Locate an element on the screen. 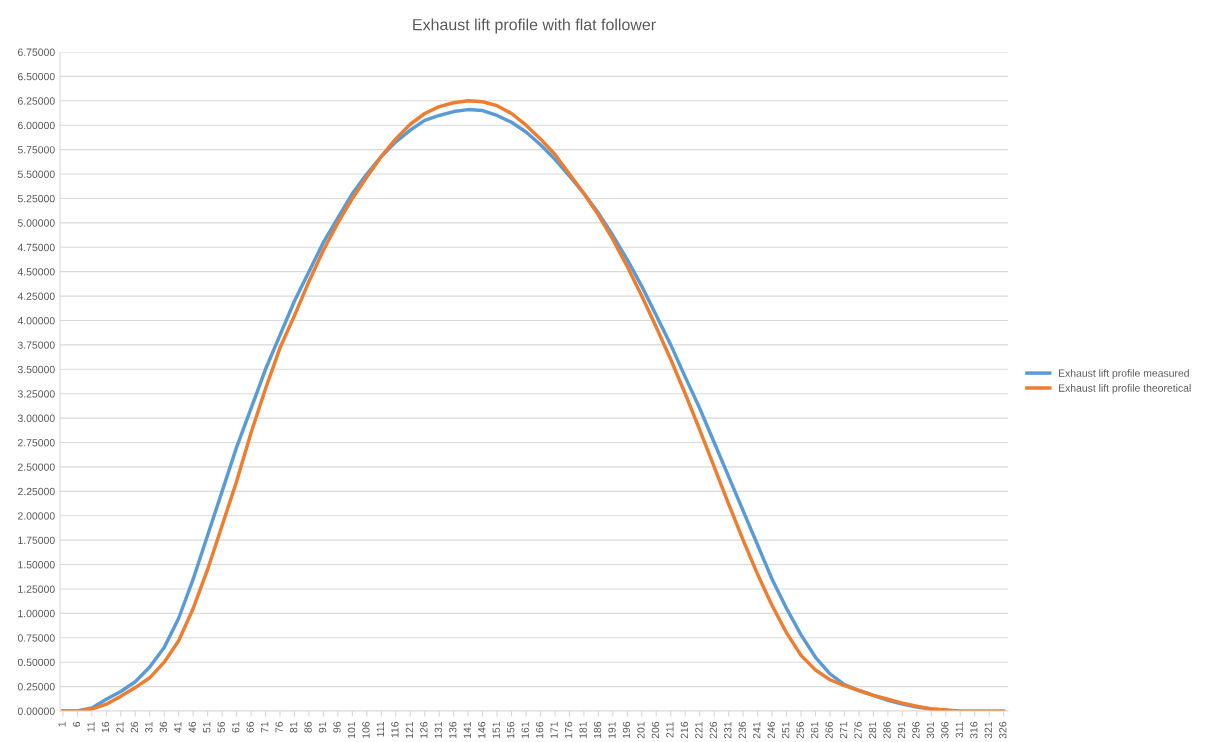 Image resolution: width=1205 pixels, height=742 pixels. x-tick-label: 251 is located at coordinates (785, 730).